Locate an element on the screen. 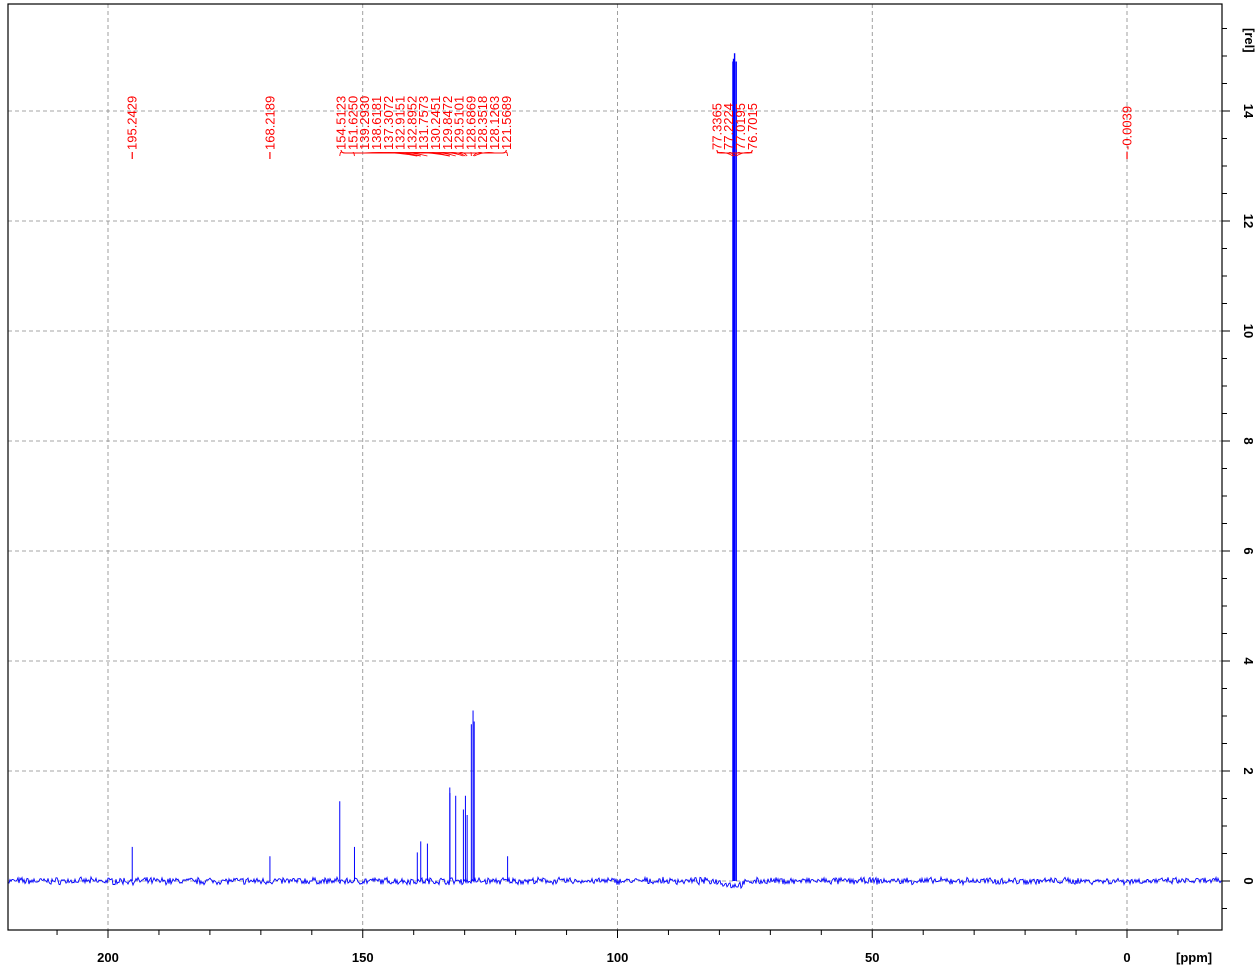 The width and height of the screenshot is (1259, 969). peak-label: 132.9151 is located at coordinates (400, 123).